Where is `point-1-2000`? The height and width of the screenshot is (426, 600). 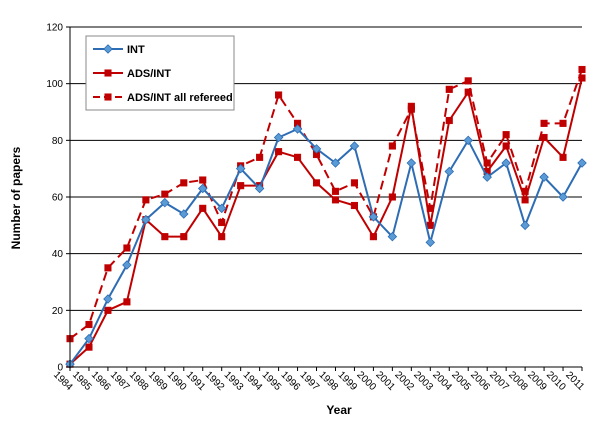
point-1-2000 is located at coordinates (373, 237).